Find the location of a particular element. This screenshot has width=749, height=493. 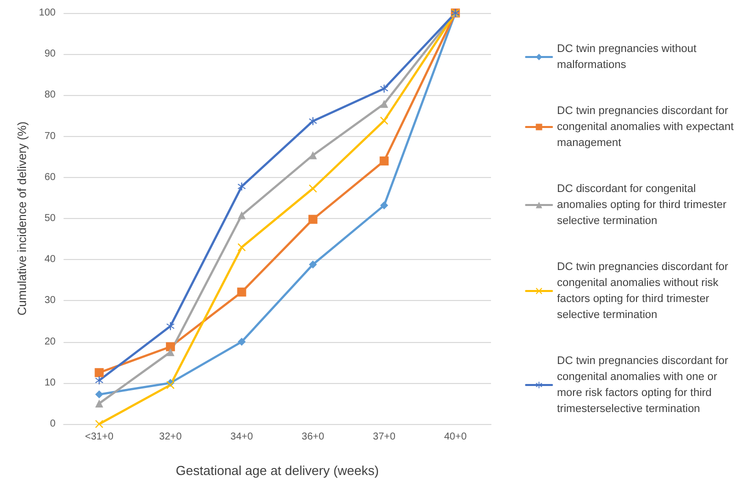

legend-label: DC discordant for congenital anomalies opting for third trimester selective termination is located at coordinates (643, 205).